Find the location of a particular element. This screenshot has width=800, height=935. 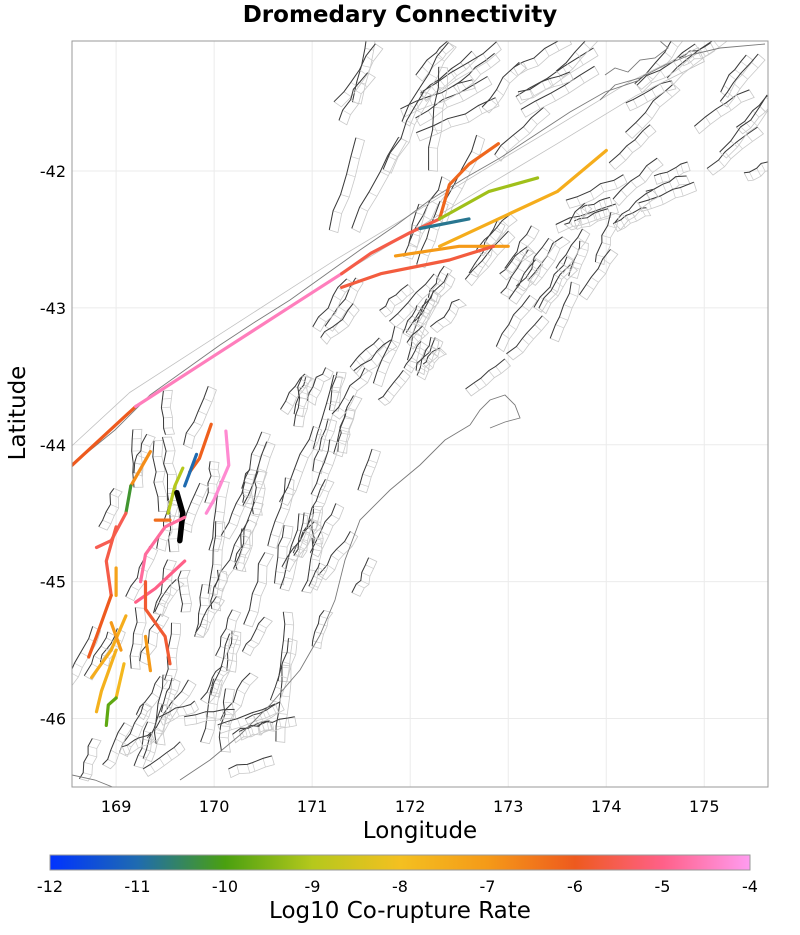

y-tick-label: -46 is located at coordinates (53, 719).